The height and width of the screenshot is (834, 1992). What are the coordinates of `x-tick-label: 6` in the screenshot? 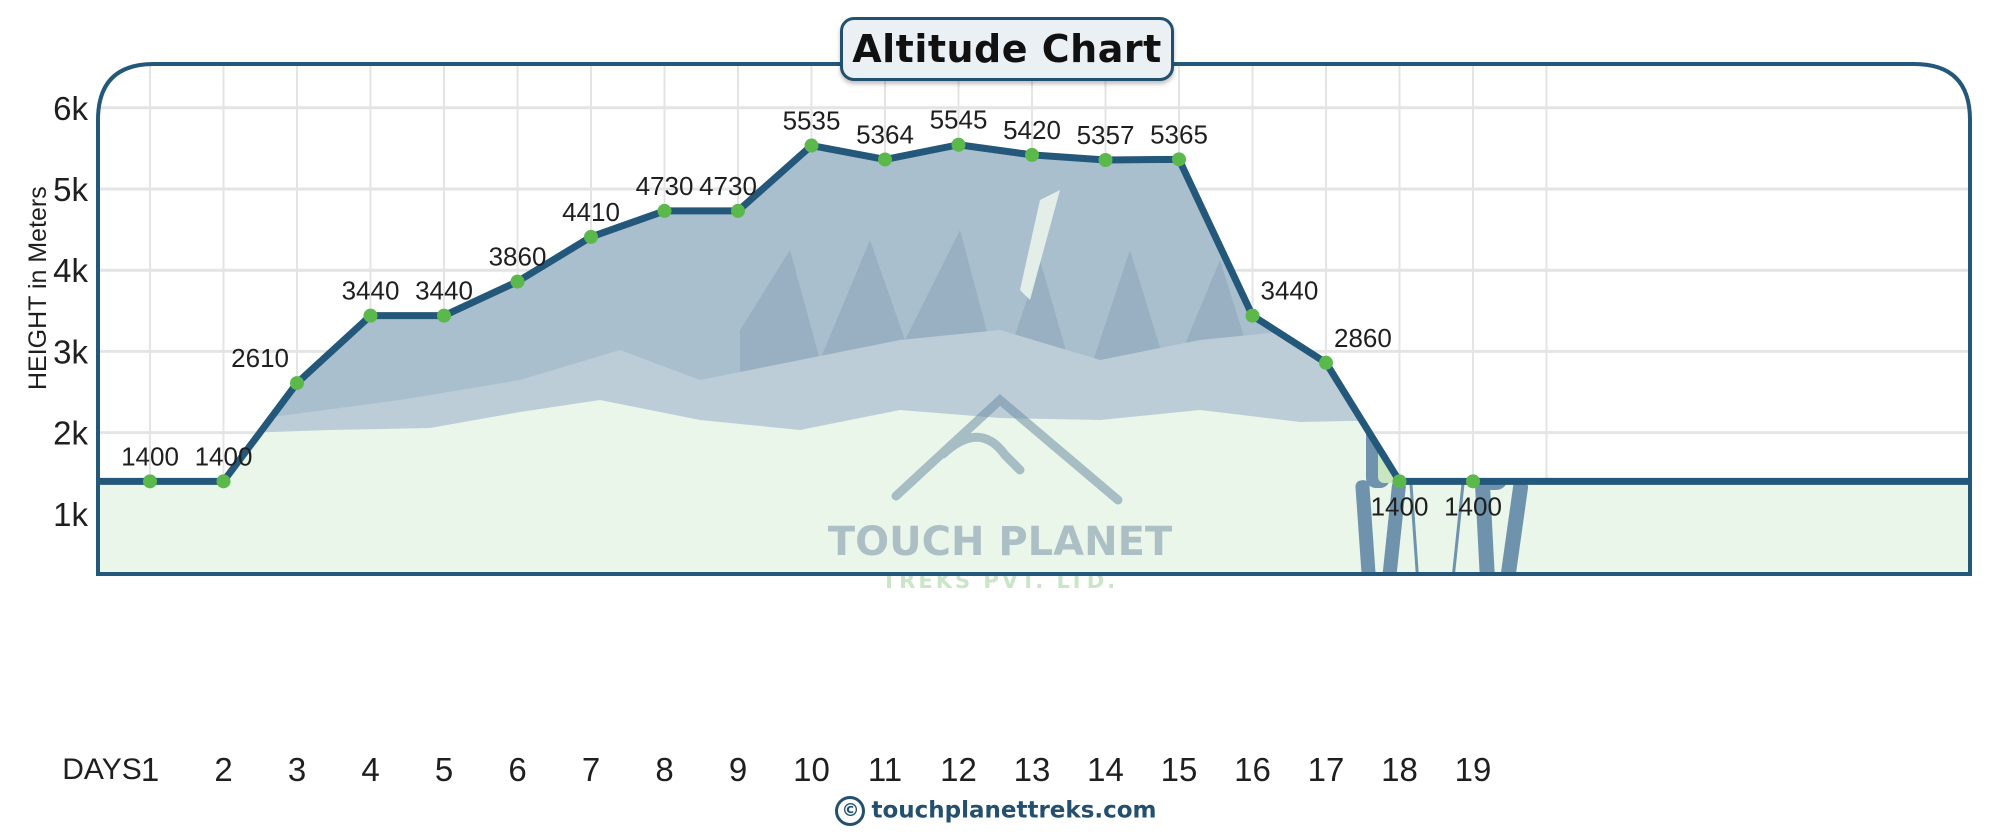 It's located at (517, 769).